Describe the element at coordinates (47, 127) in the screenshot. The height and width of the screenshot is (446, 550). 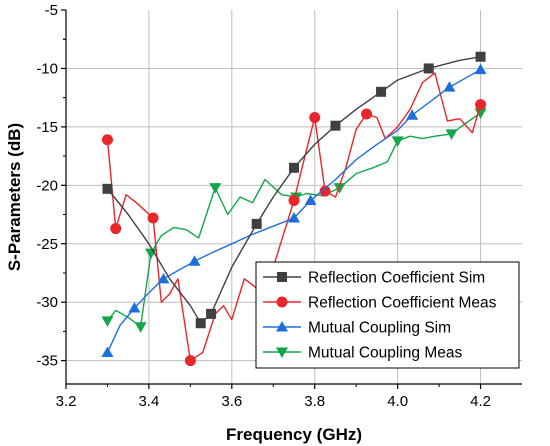
I see `y-tick-label: -15` at that location.